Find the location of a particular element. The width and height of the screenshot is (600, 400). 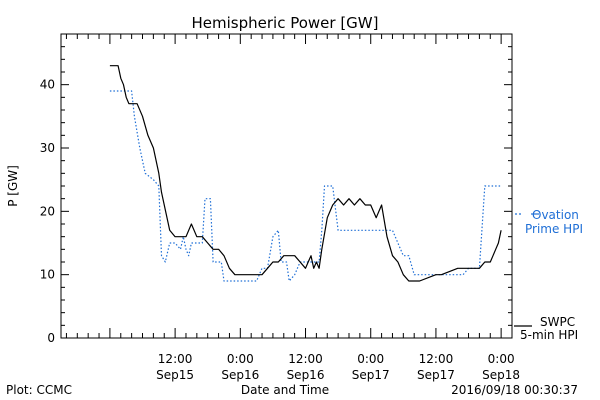

legend-swpc: SWPC 5-min HPI is located at coordinates (546, 328).